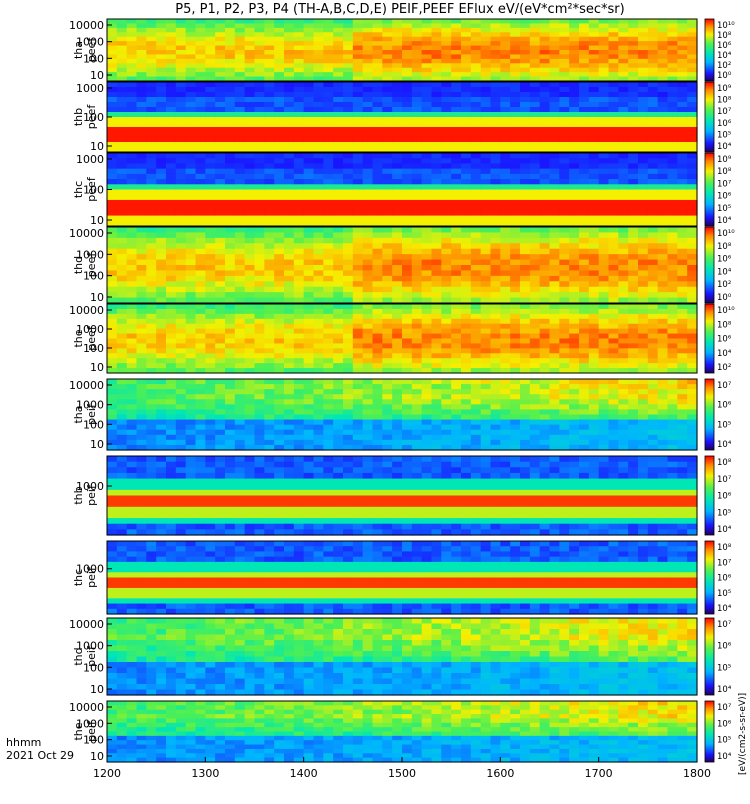 This screenshot has height=804, width=750. Describe the element at coordinates (724, 272) in the screenshot. I see `colorbar-tick-label: 10⁴` at that location.